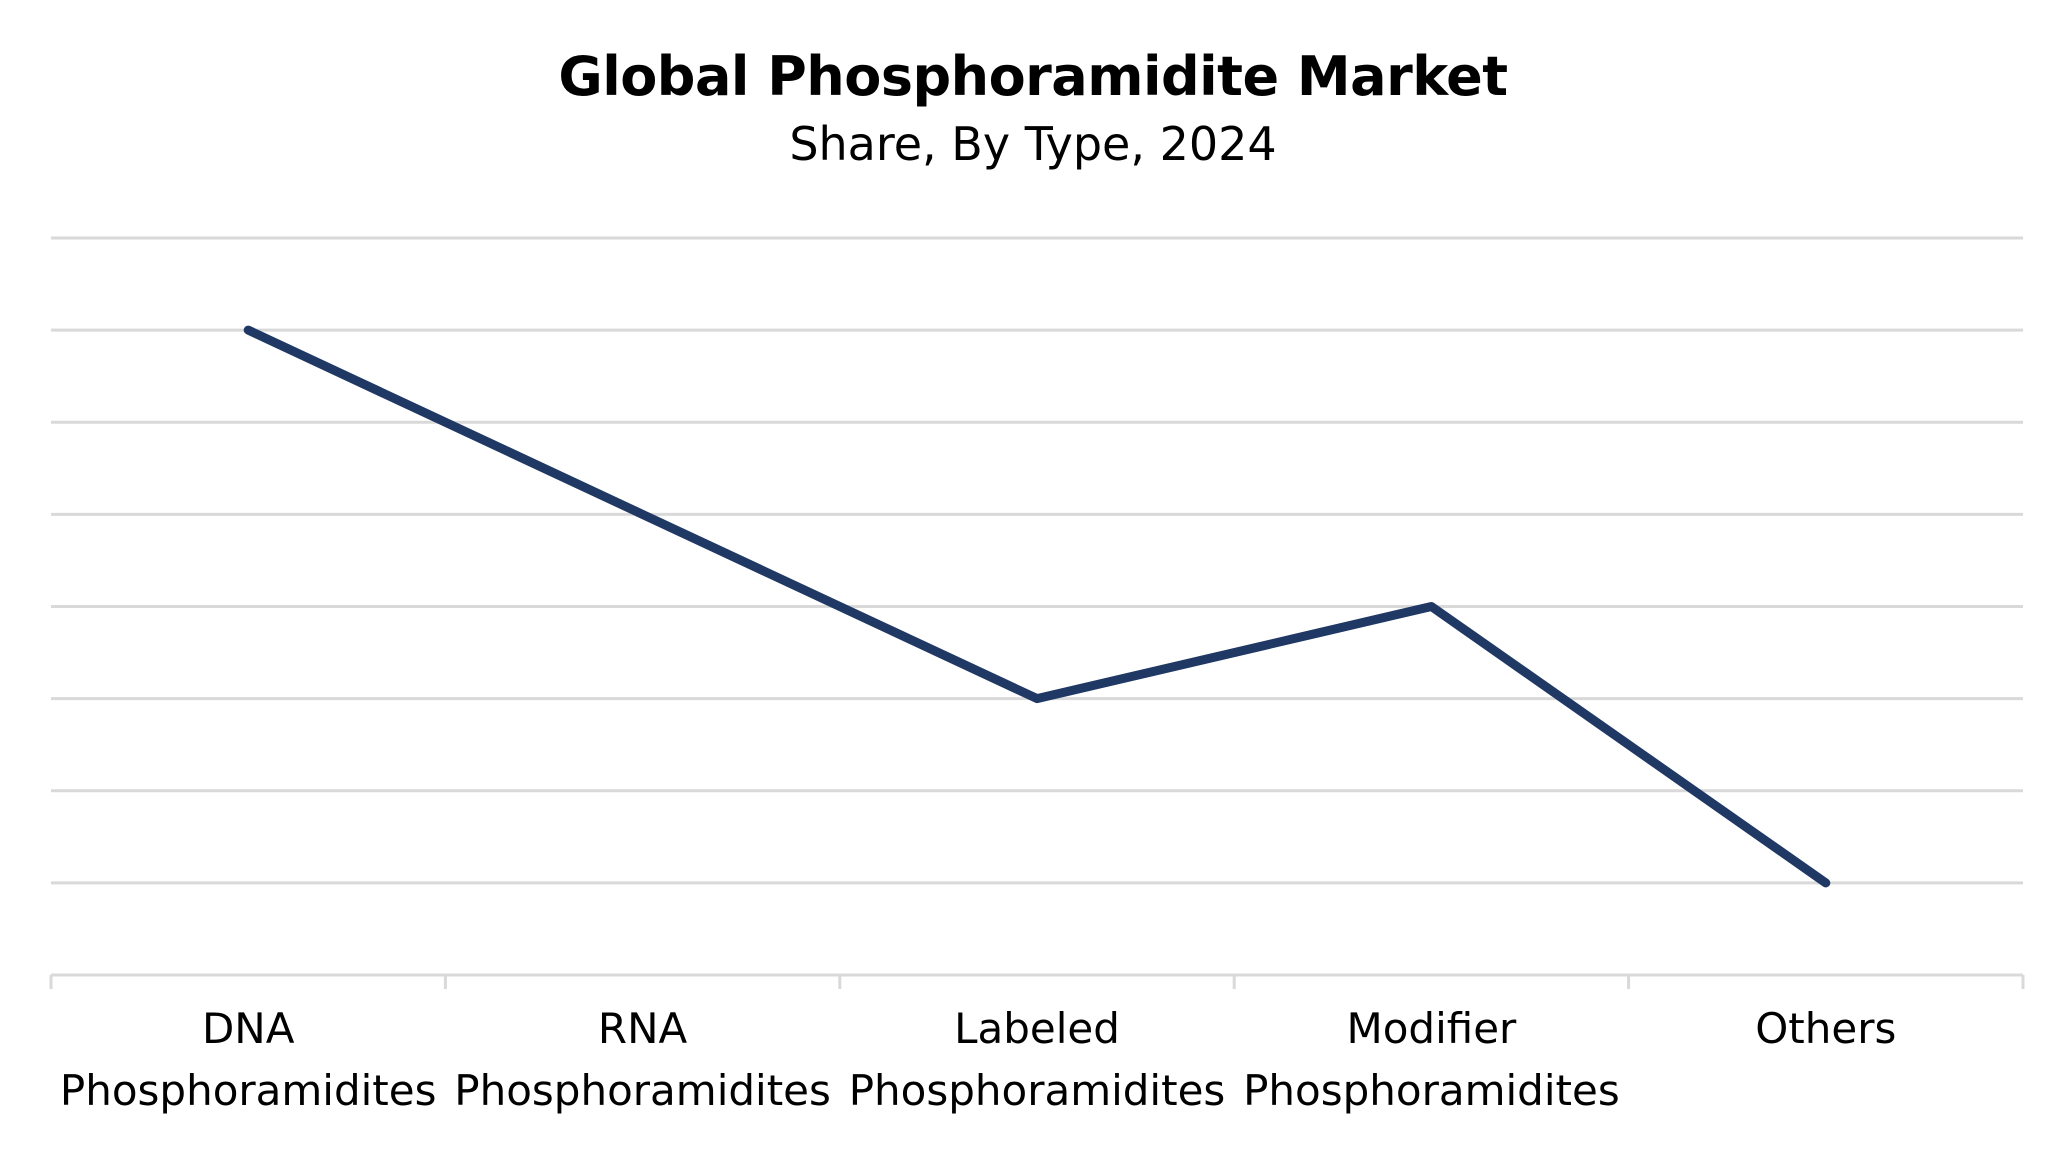 Image resolution: width=2066 pixels, height=1155 pixels. Describe the element at coordinates (1033, 144) in the screenshot. I see `chart-subtitle: Share, By Type, 2024` at that location.